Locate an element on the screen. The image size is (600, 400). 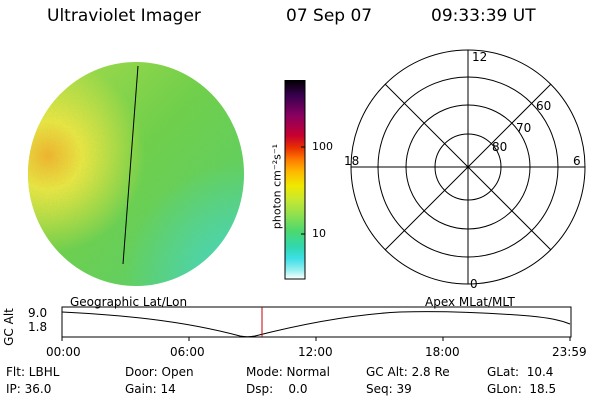
x-tick-1200: 12:00 is located at coordinates (315, 352).